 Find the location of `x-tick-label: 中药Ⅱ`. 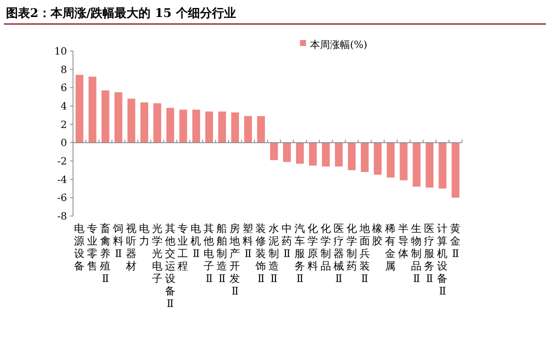

x-tick-label: 中药Ⅱ is located at coordinates (286, 241).